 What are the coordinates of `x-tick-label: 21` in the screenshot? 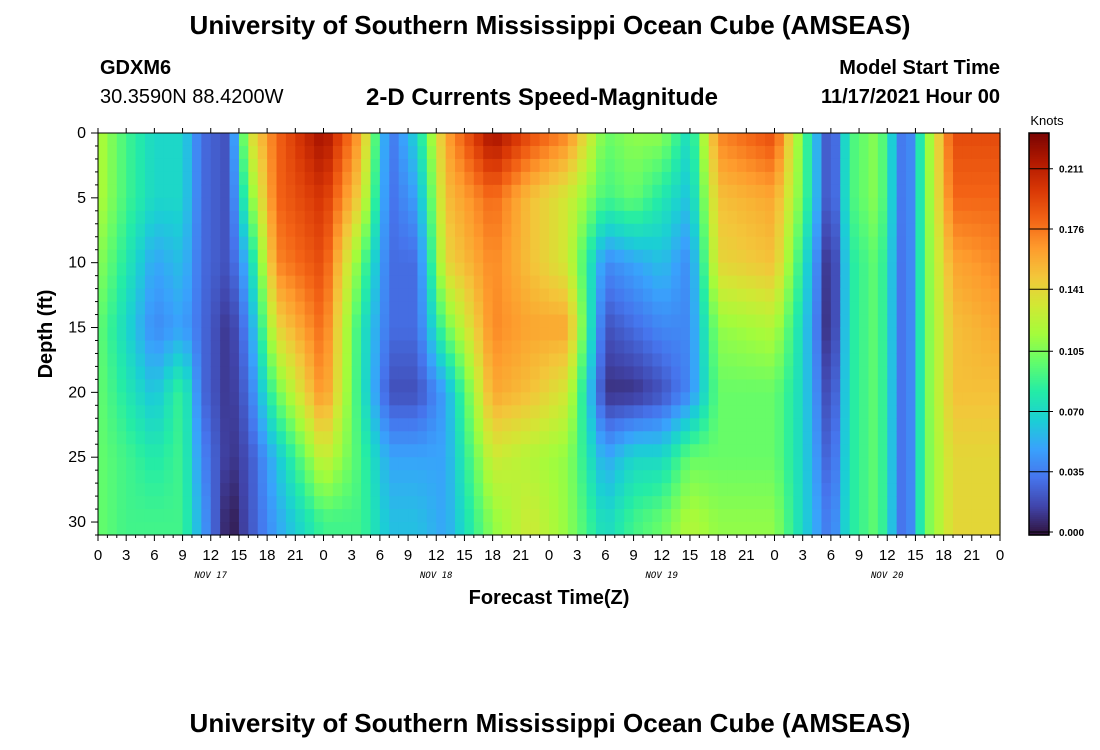 It's located at (295, 555).